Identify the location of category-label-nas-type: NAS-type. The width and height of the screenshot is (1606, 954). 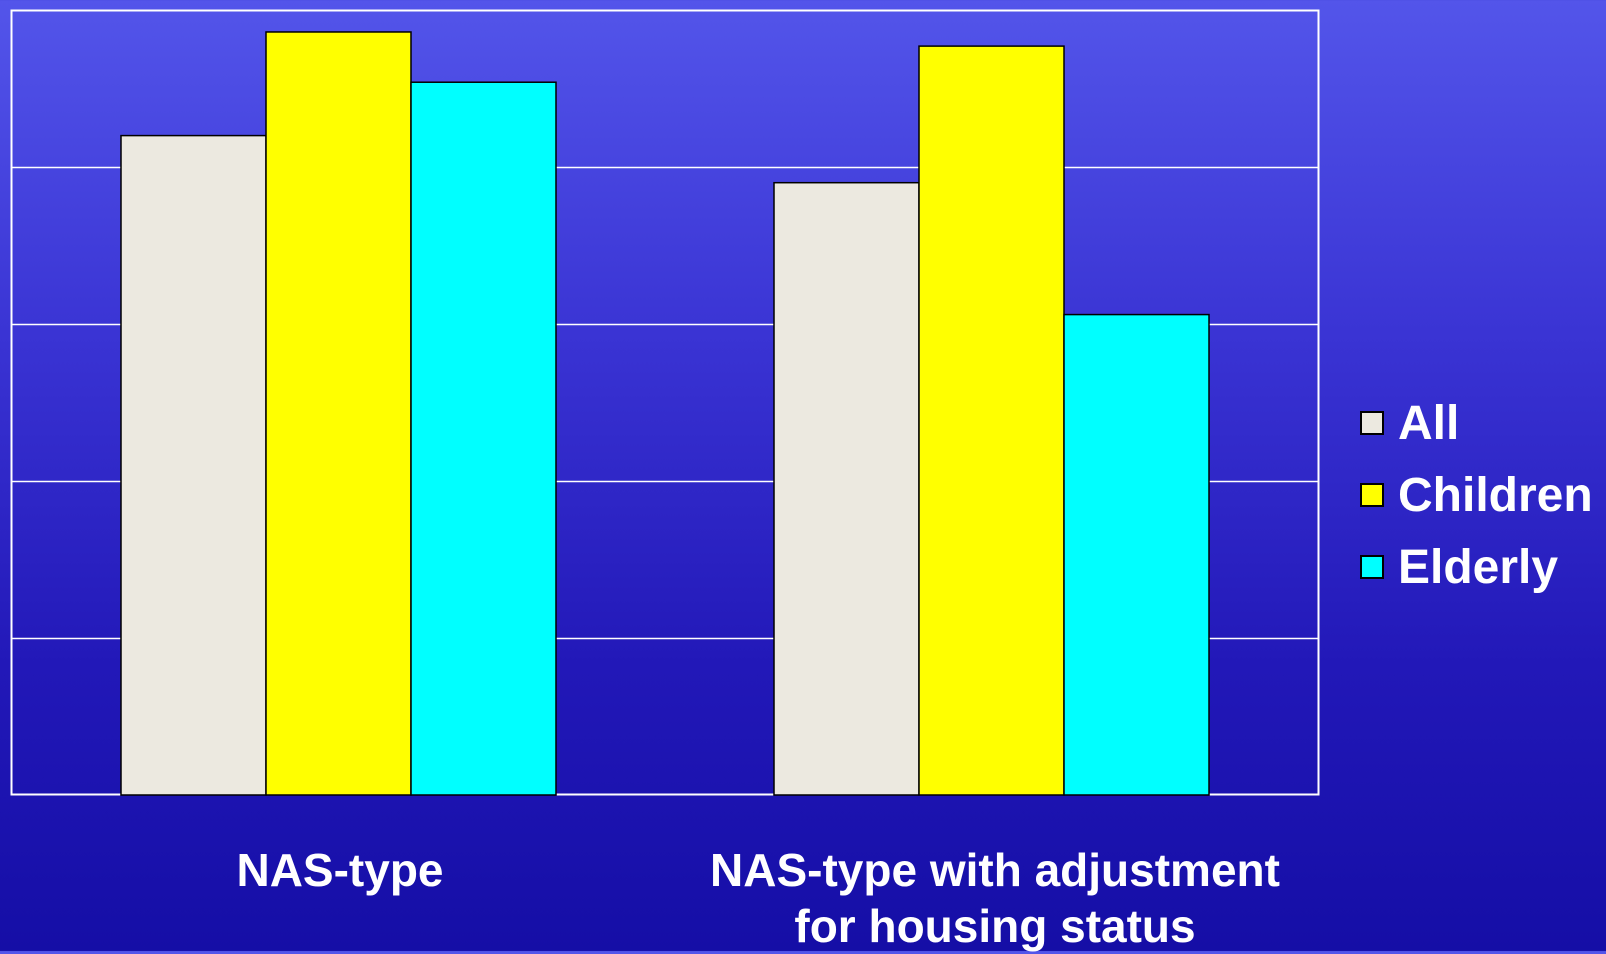
(340, 870).